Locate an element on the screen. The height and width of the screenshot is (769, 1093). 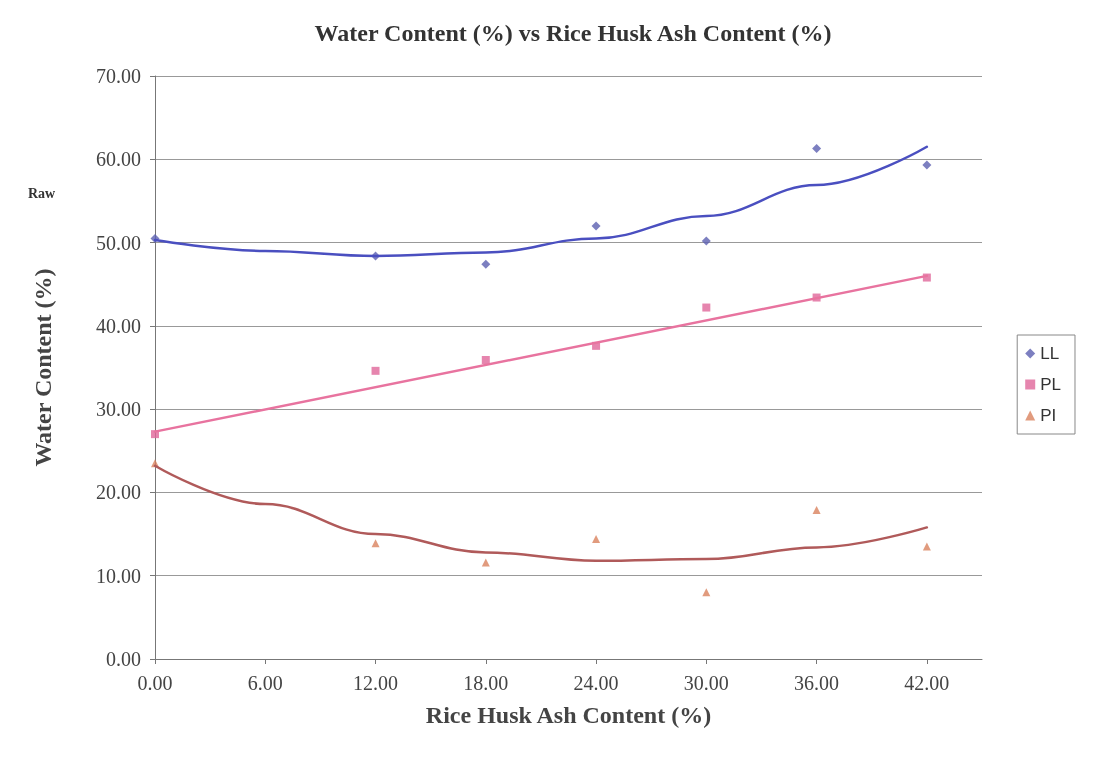
x-tick-label: 36.00 is located at coordinates (817, 683).